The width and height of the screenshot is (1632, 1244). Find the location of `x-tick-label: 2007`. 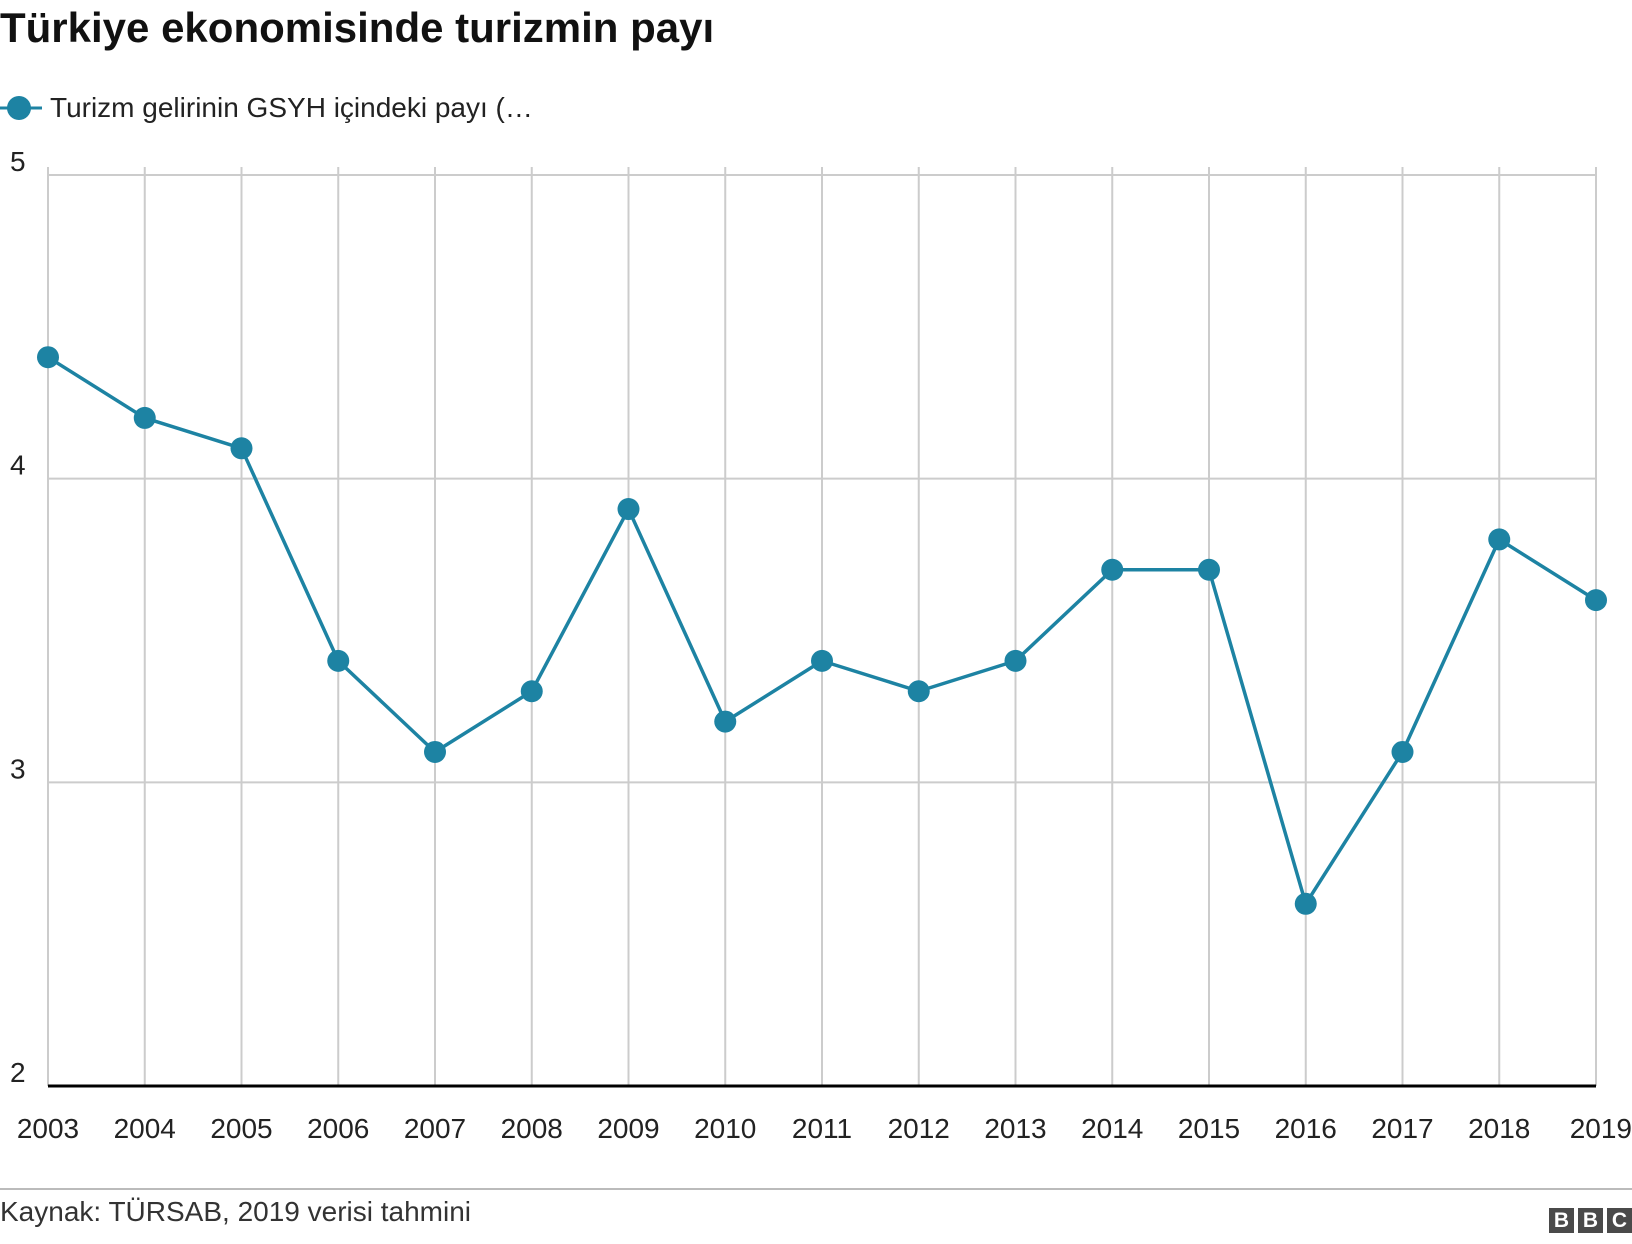

x-tick-label: 2007 is located at coordinates (435, 1128).